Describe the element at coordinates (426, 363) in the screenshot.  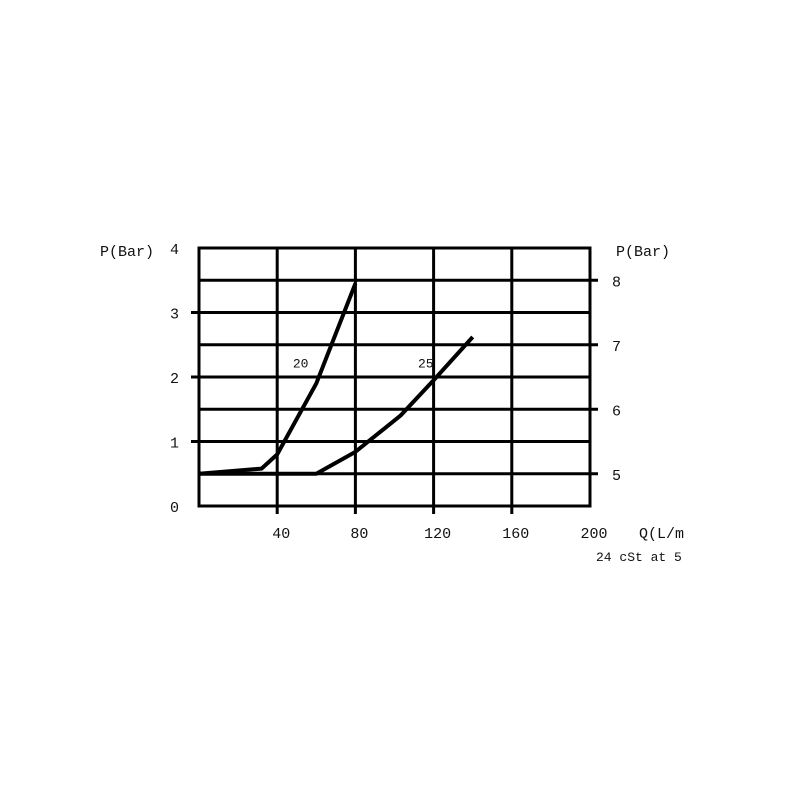
I see `series-label-25: 25` at that location.